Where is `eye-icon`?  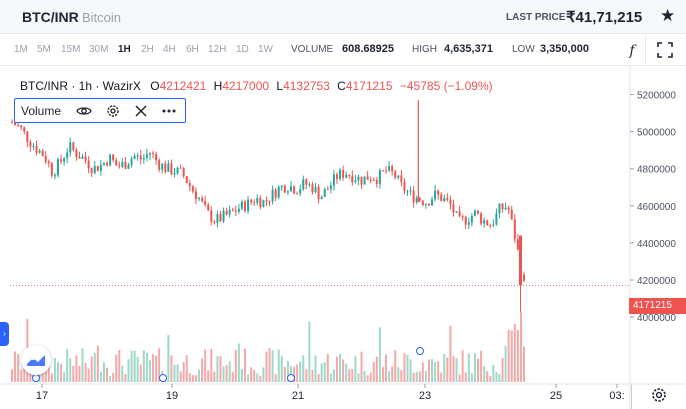
eye-icon is located at coordinates (84, 111).